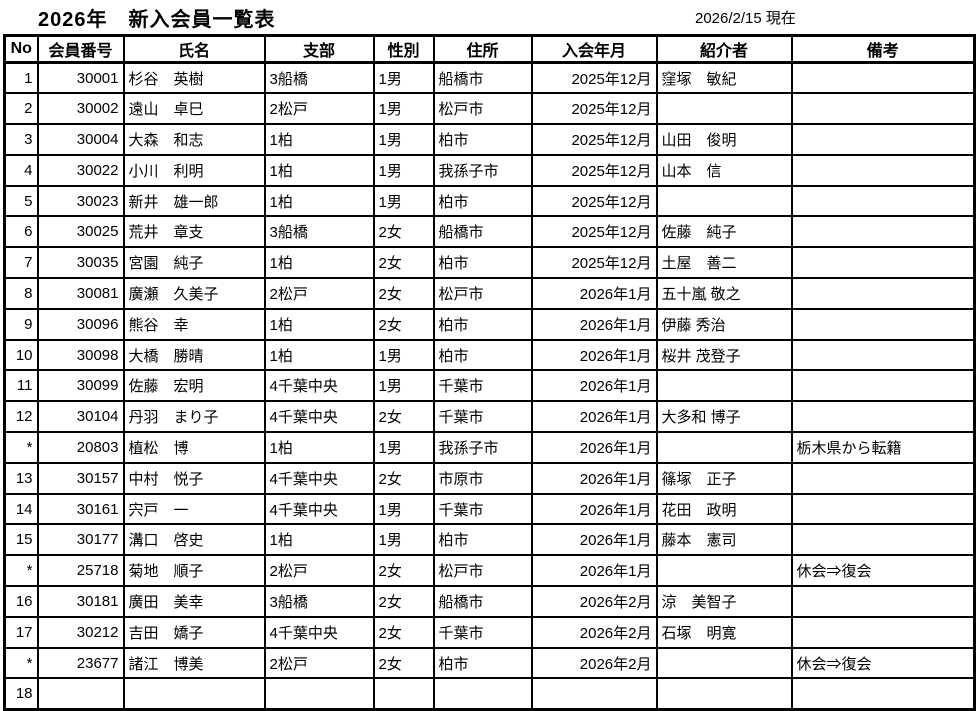  Describe the element at coordinates (21, 417) in the screenshot. I see `cell-no: 12` at that location.